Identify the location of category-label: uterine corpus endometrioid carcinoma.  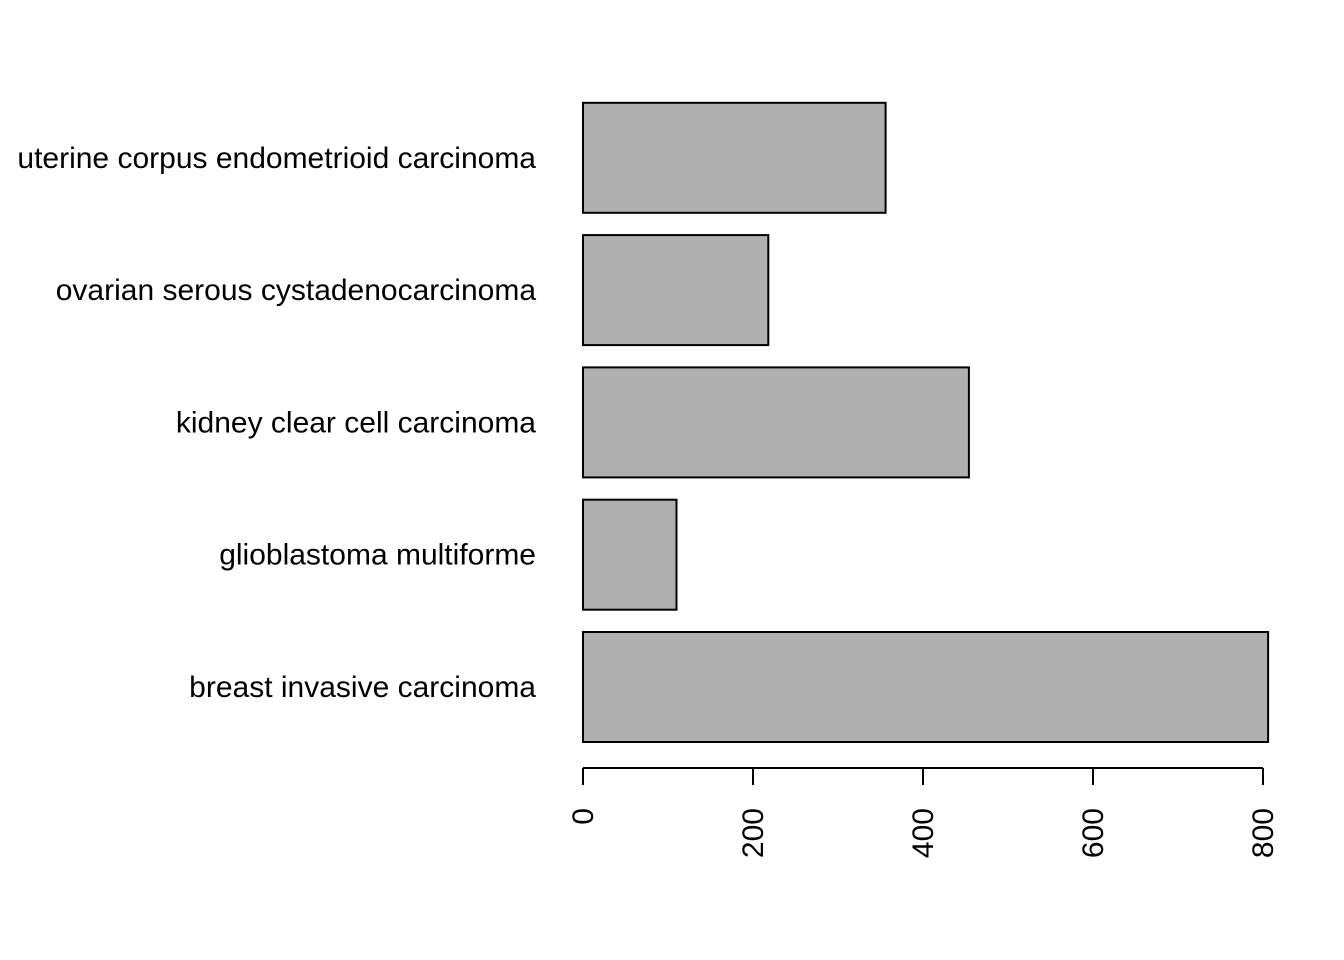
(276, 158).